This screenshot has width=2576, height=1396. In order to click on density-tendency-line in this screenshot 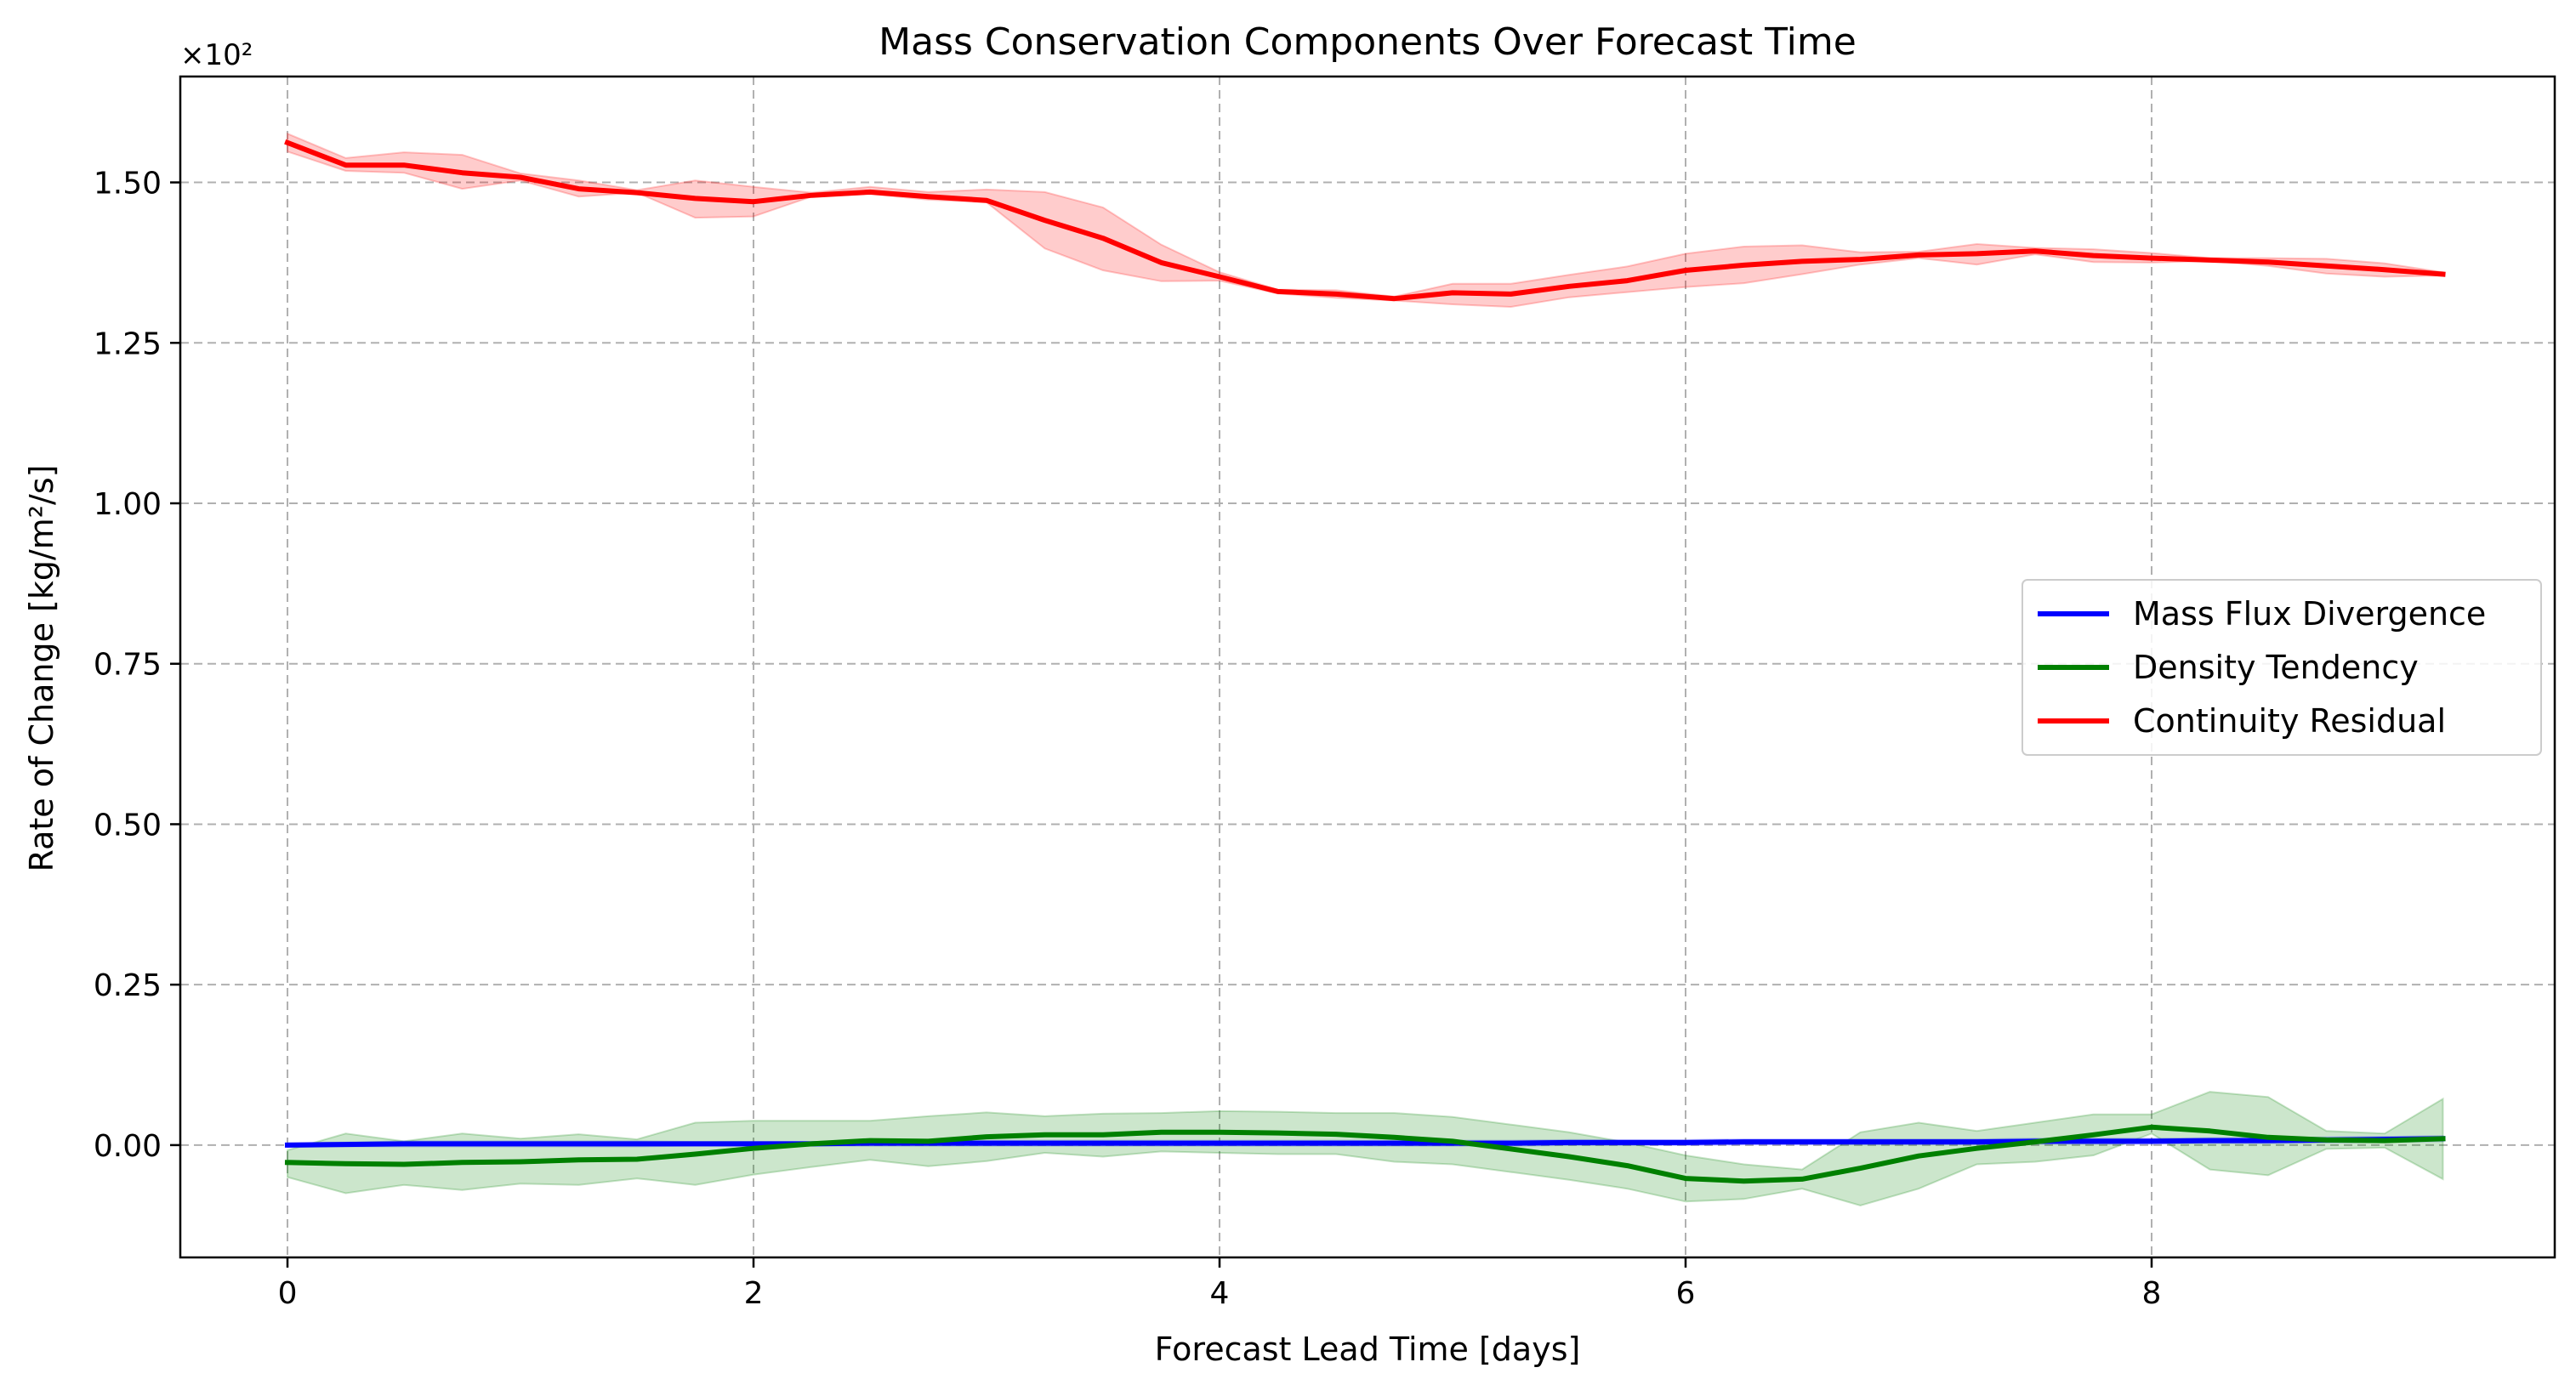, I will do `click(1365, 1154)`.